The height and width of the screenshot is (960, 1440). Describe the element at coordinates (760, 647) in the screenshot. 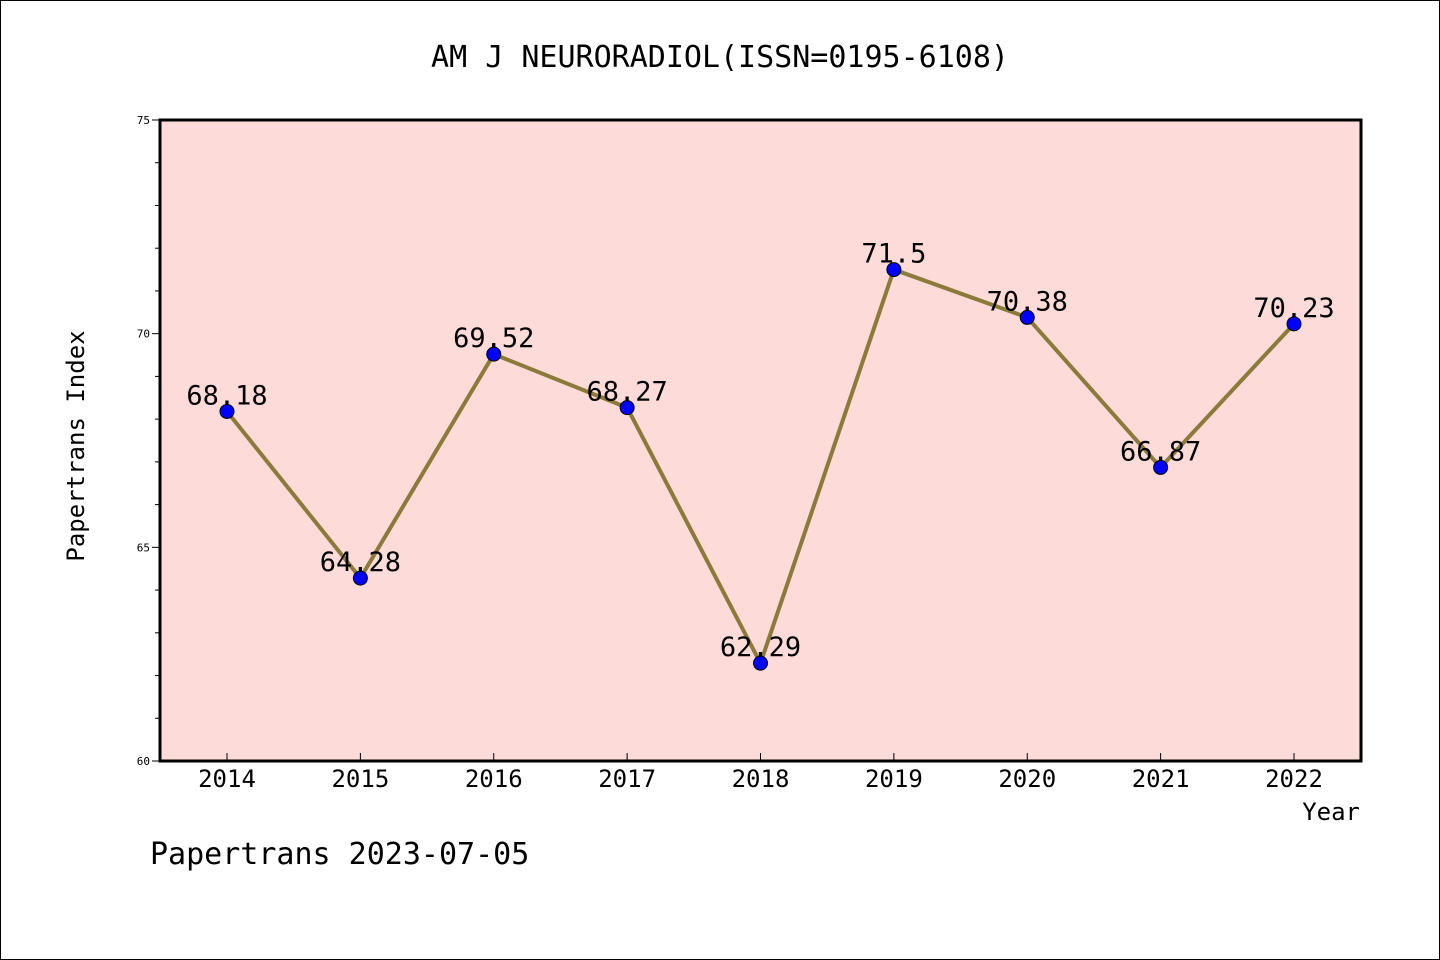

I see `data-label: 62.29` at that location.